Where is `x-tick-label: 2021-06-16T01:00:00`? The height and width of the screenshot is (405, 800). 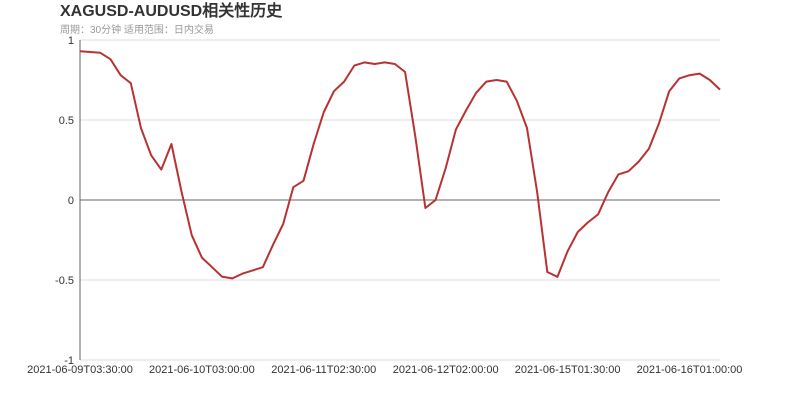 x-tick-label: 2021-06-16T01:00:00 is located at coordinates (690, 370).